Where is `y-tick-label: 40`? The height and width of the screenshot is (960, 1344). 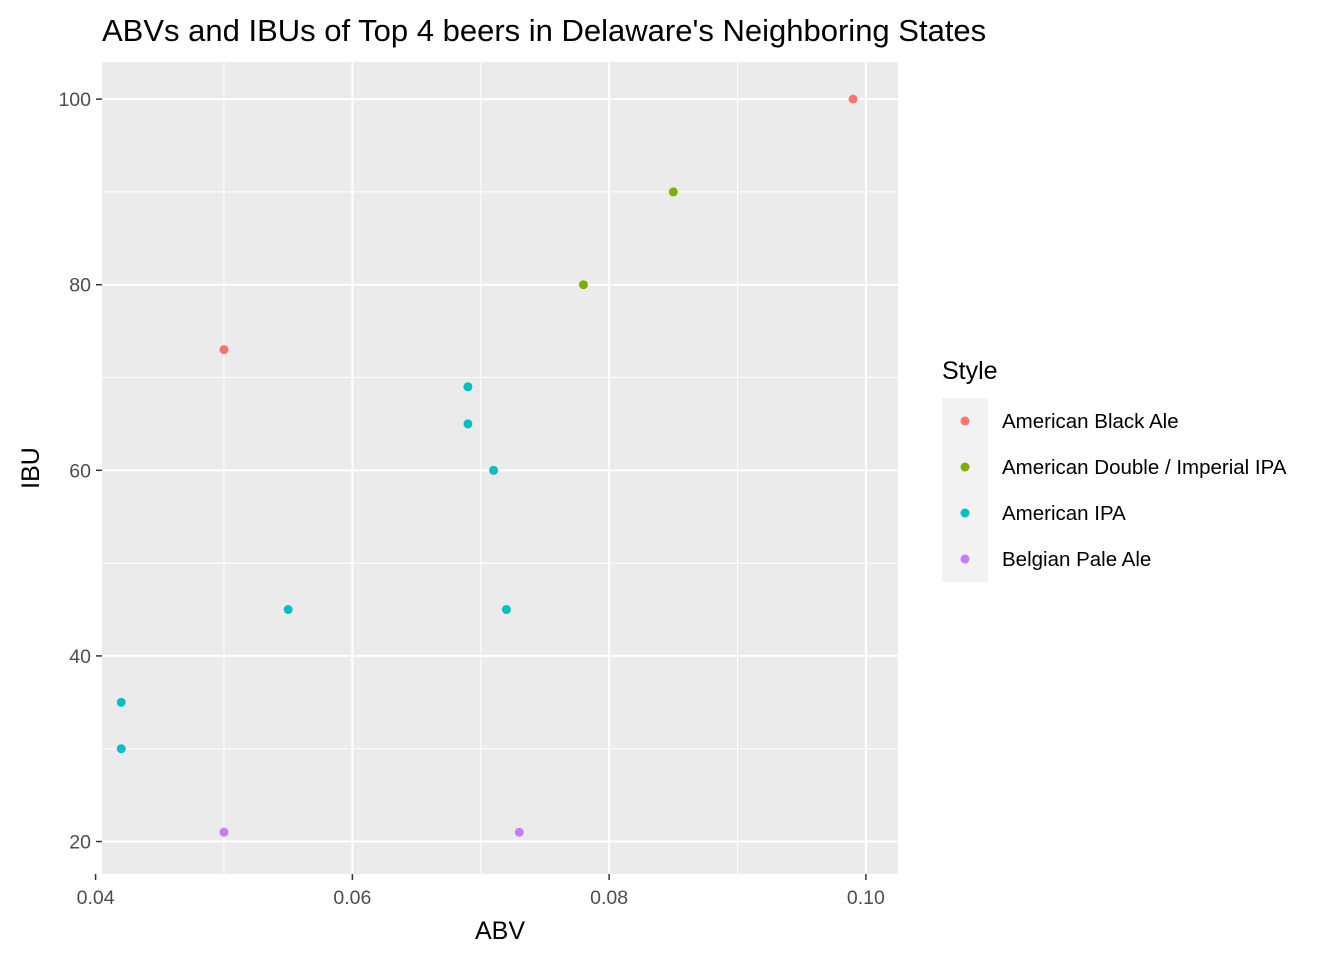 y-tick-label: 40 is located at coordinates (80, 657).